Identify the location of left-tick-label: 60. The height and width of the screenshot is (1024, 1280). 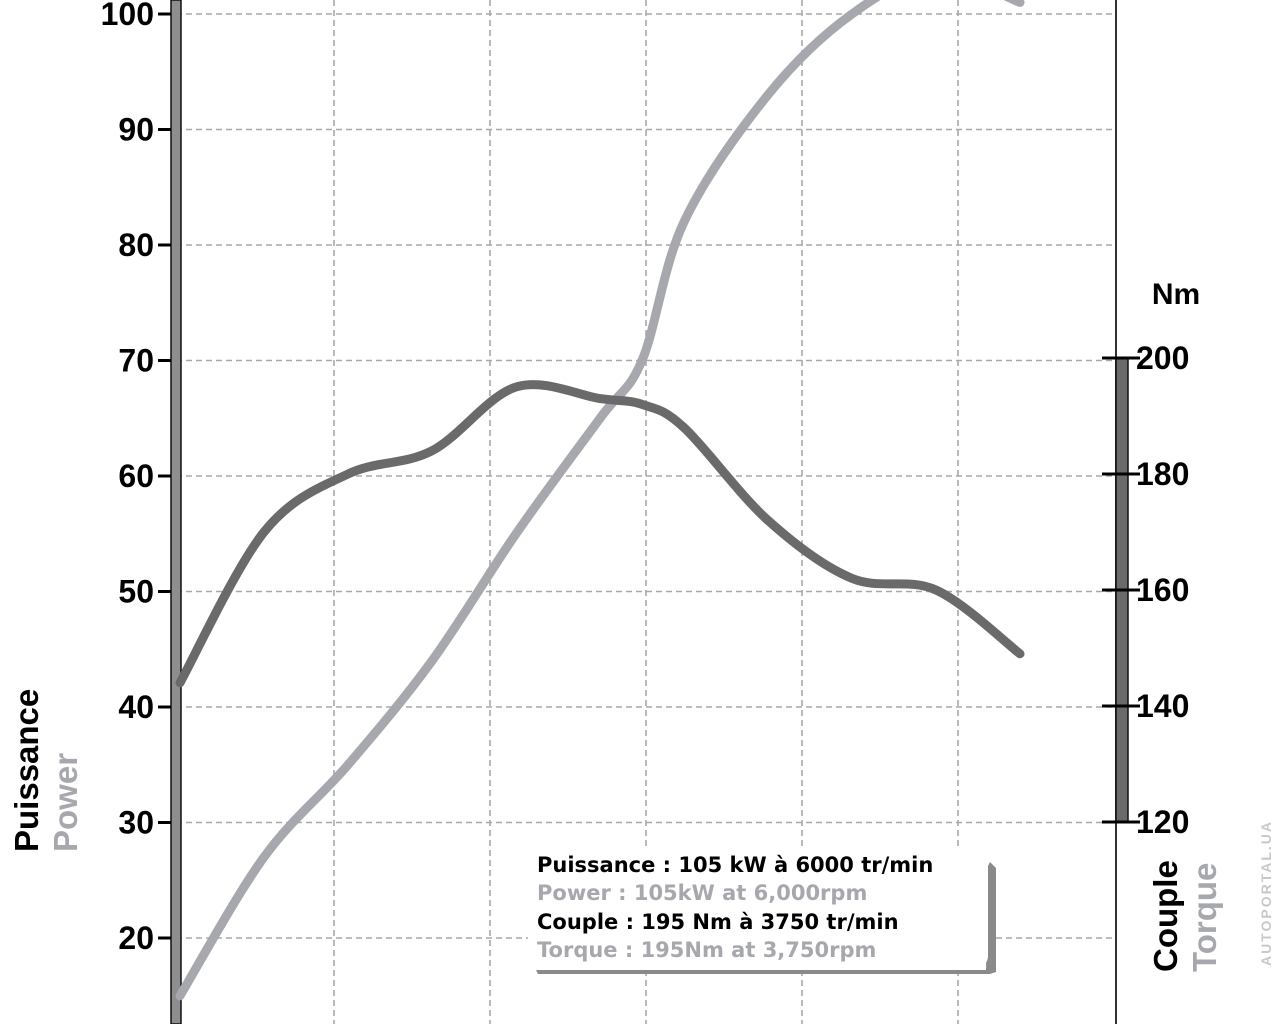
(136, 476).